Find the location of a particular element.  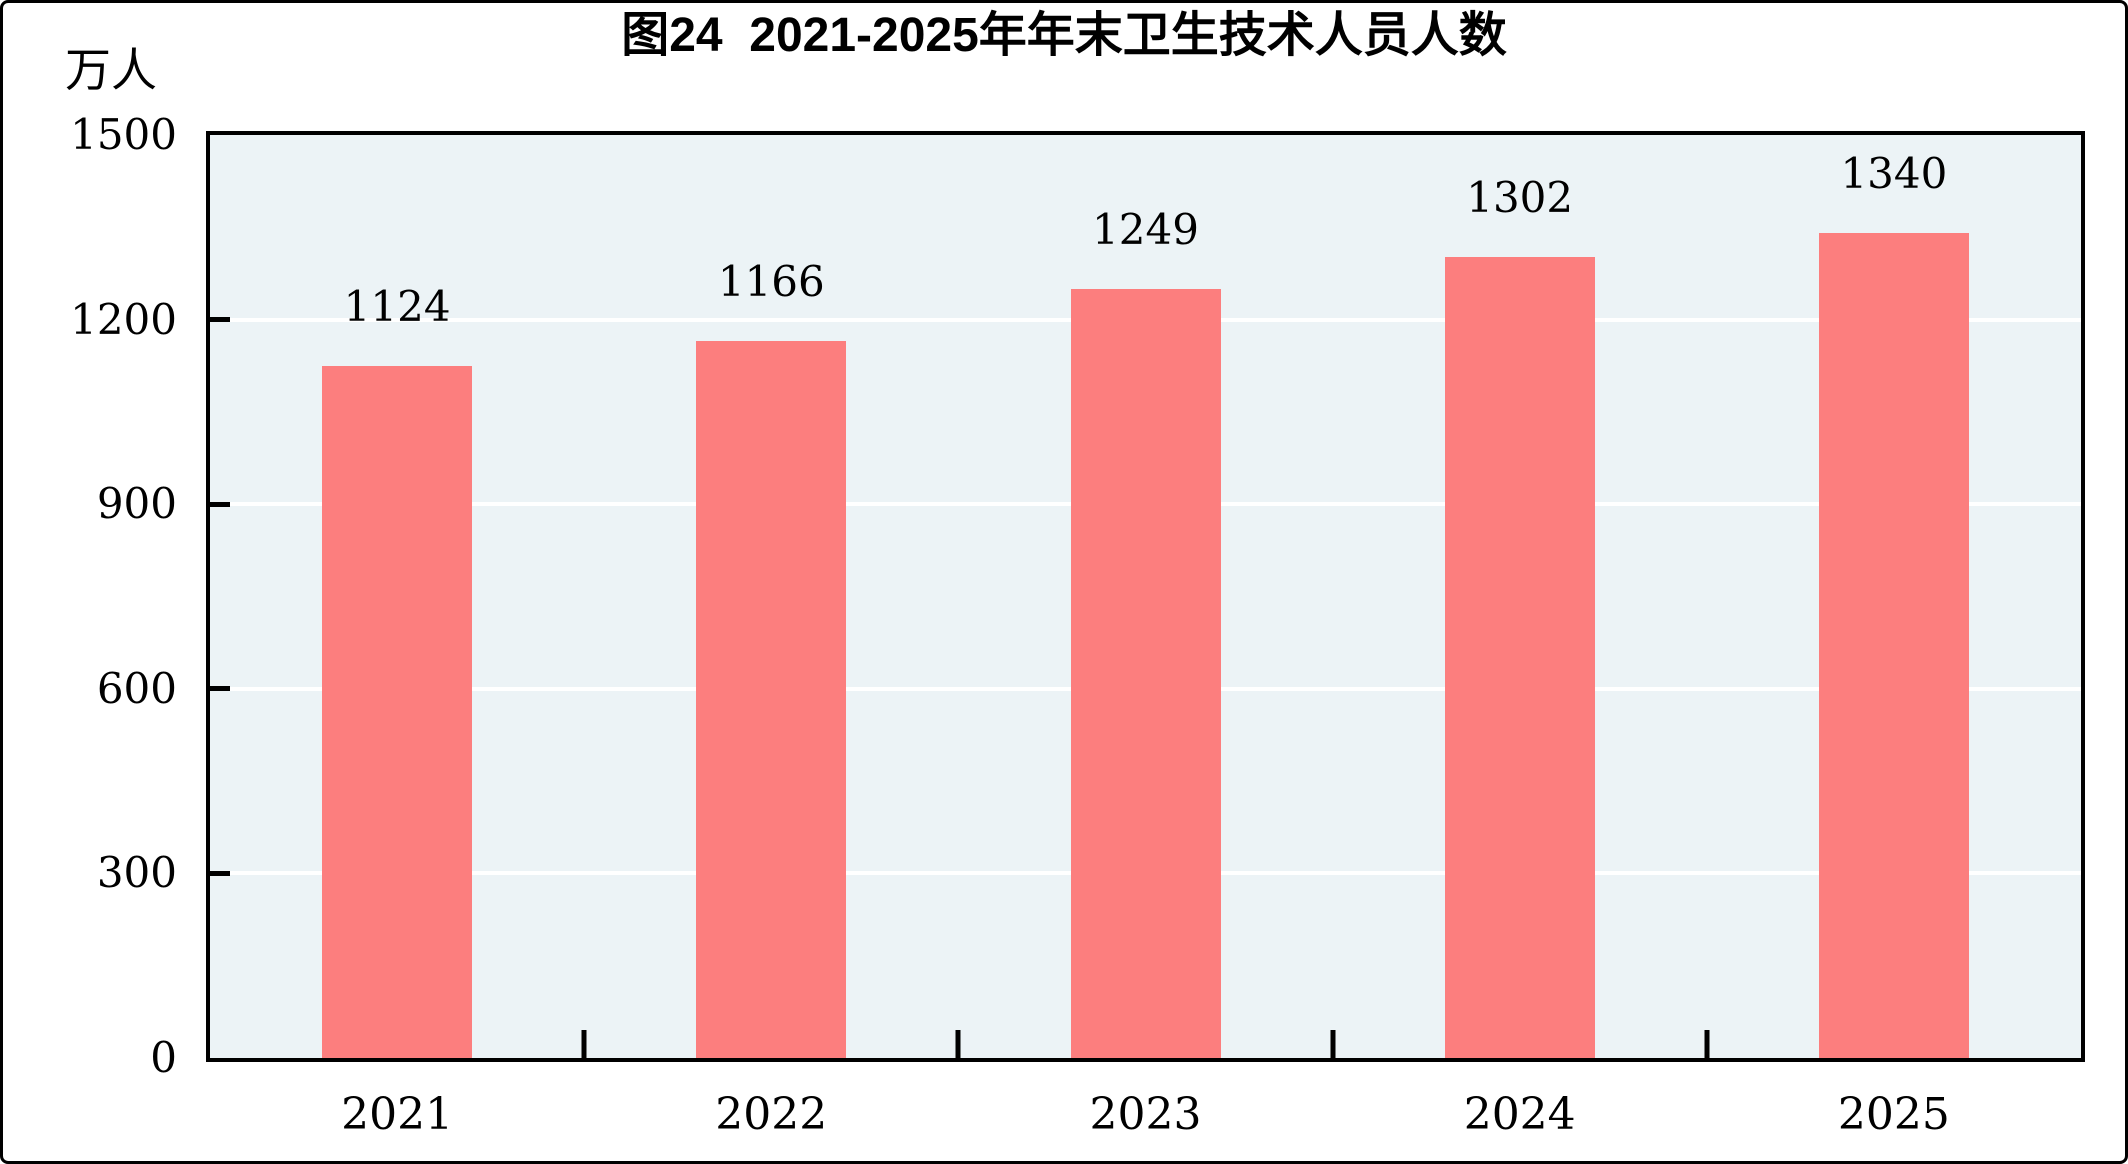

x-tick-label-2024: 2024 is located at coordinates (1519, 1114).